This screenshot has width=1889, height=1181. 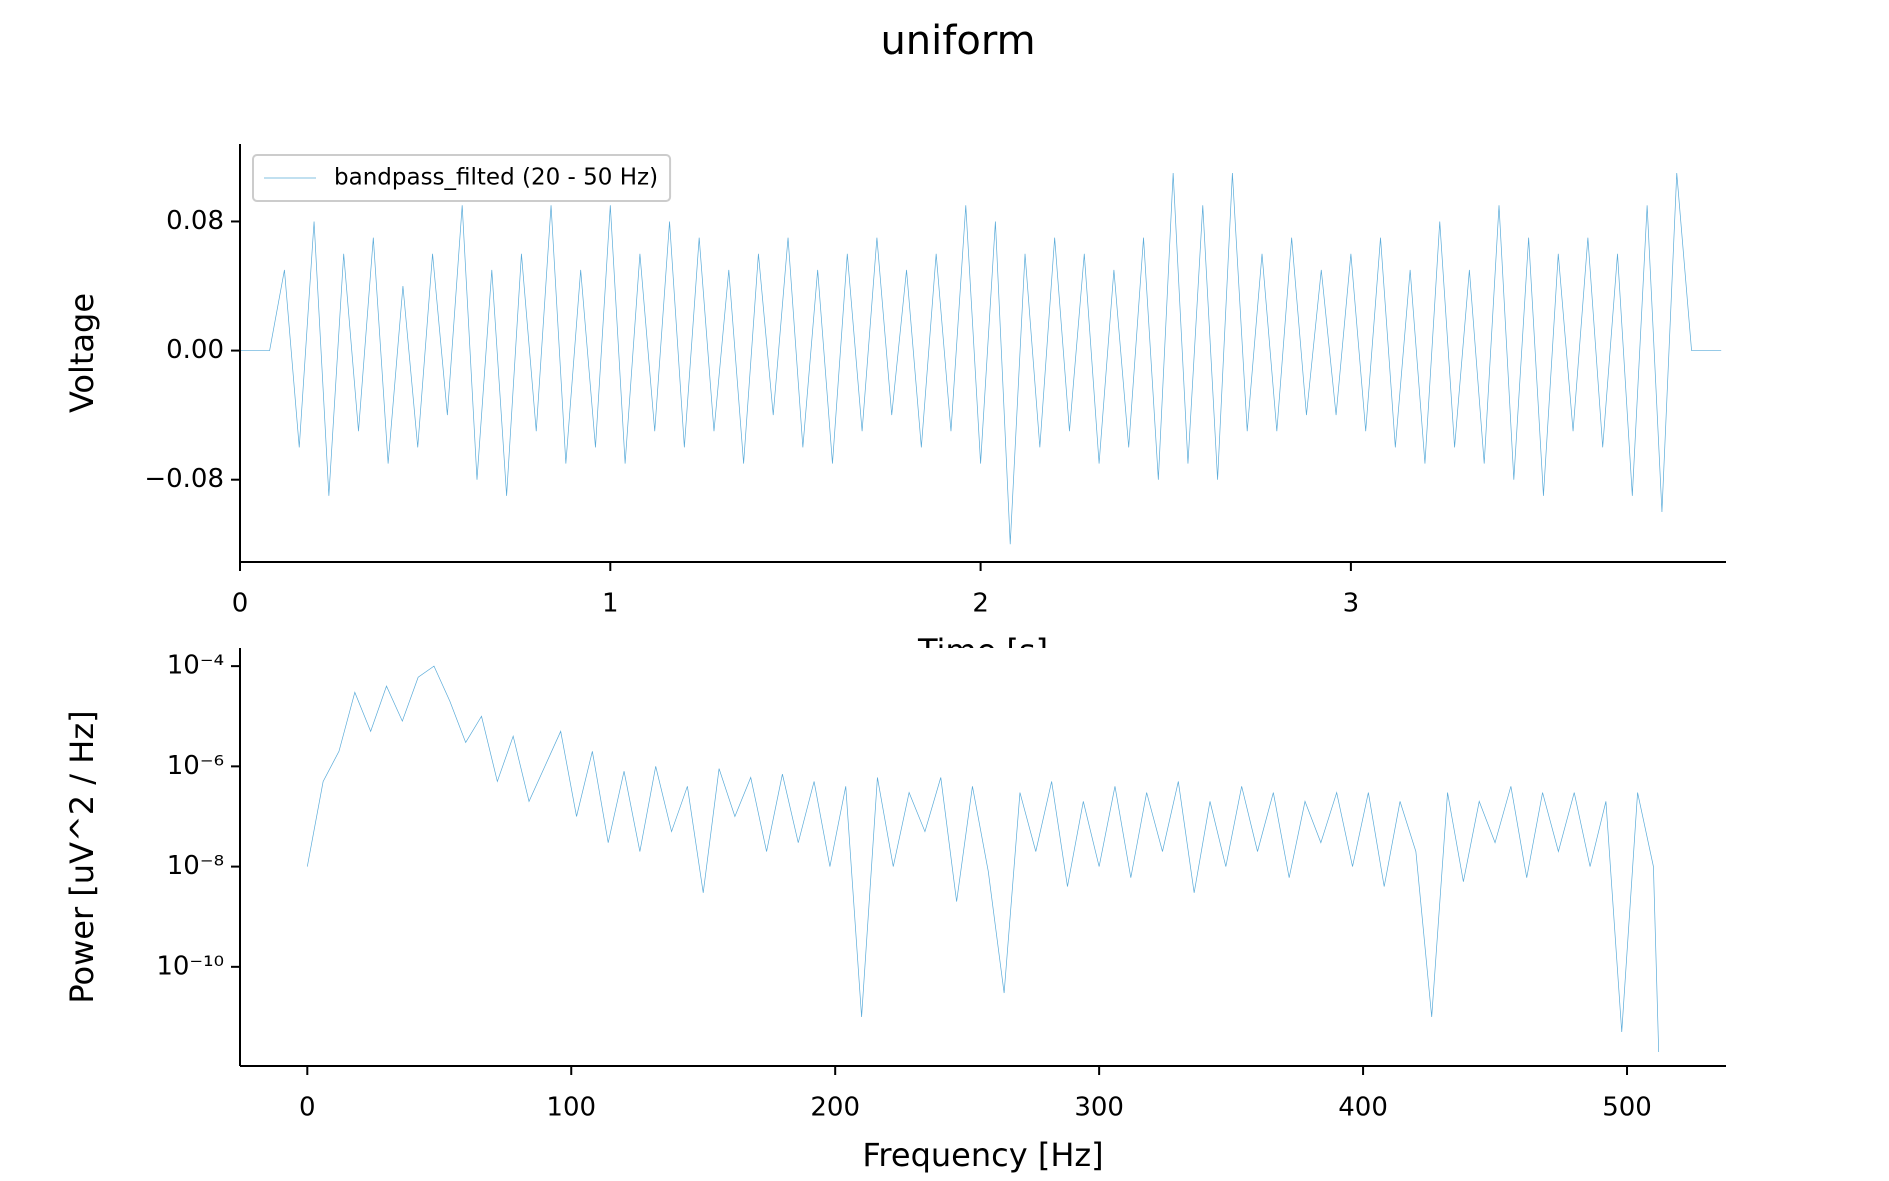 What do you see at coordinates (1351, 604) in the screenshot?
I see `x-tick-label: 3` at bounding box center [1351, 604].